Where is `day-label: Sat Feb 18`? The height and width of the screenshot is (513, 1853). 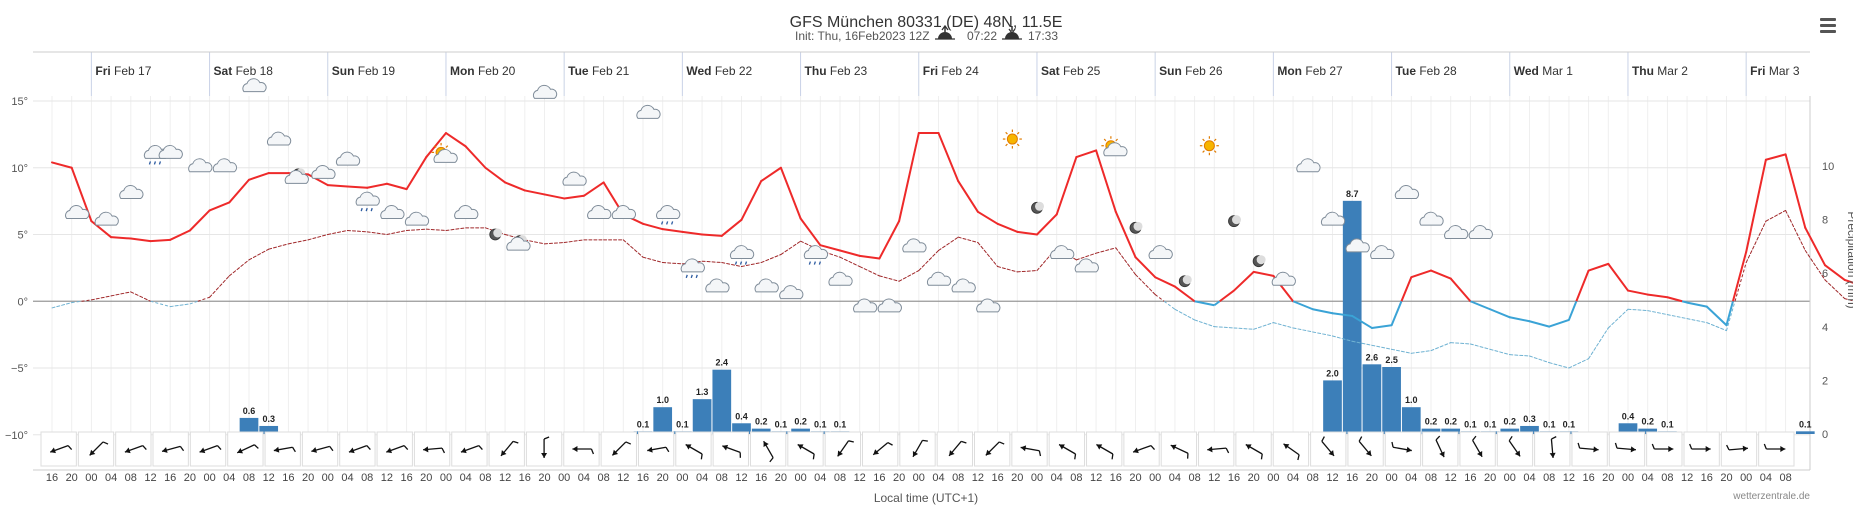
day-label: Sat Feb 18 is located at coordinates (244, 71).